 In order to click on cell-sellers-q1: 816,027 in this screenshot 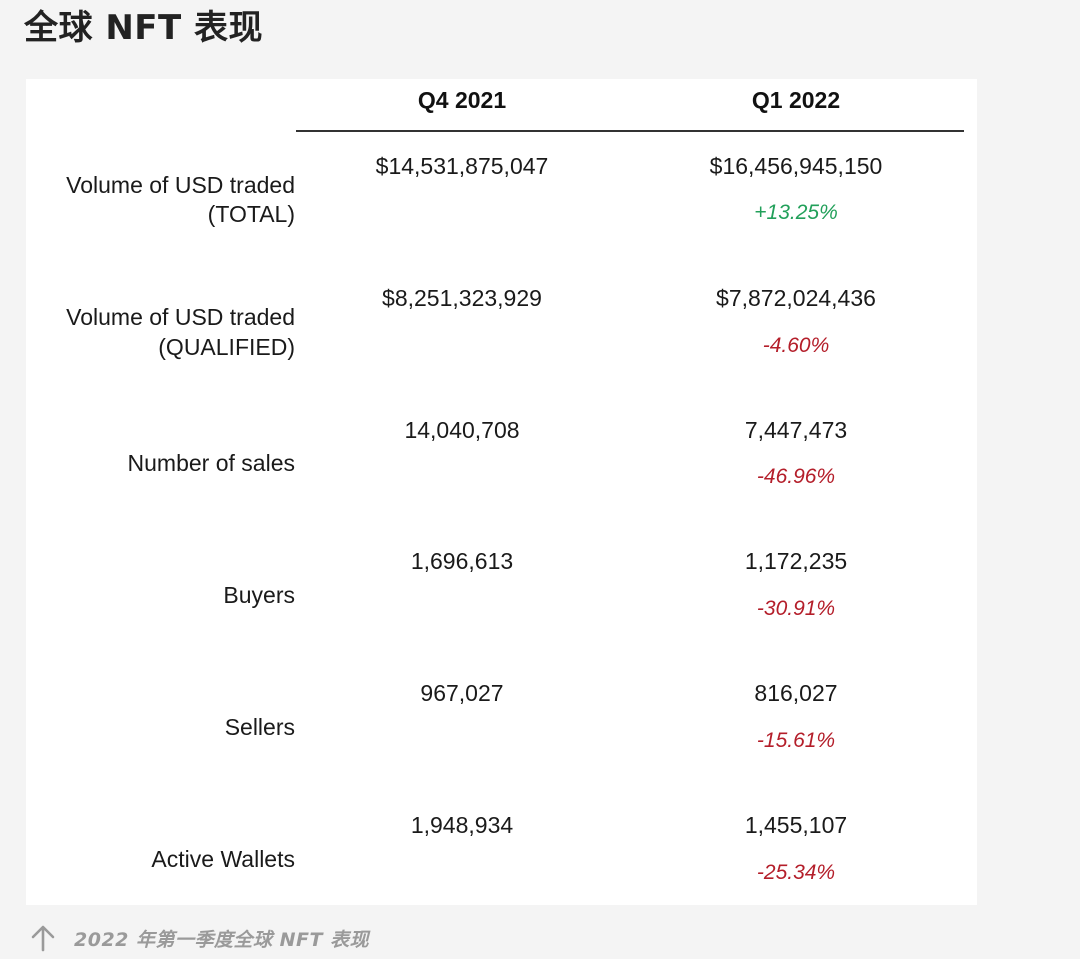, I will do `click(796, 693)`.